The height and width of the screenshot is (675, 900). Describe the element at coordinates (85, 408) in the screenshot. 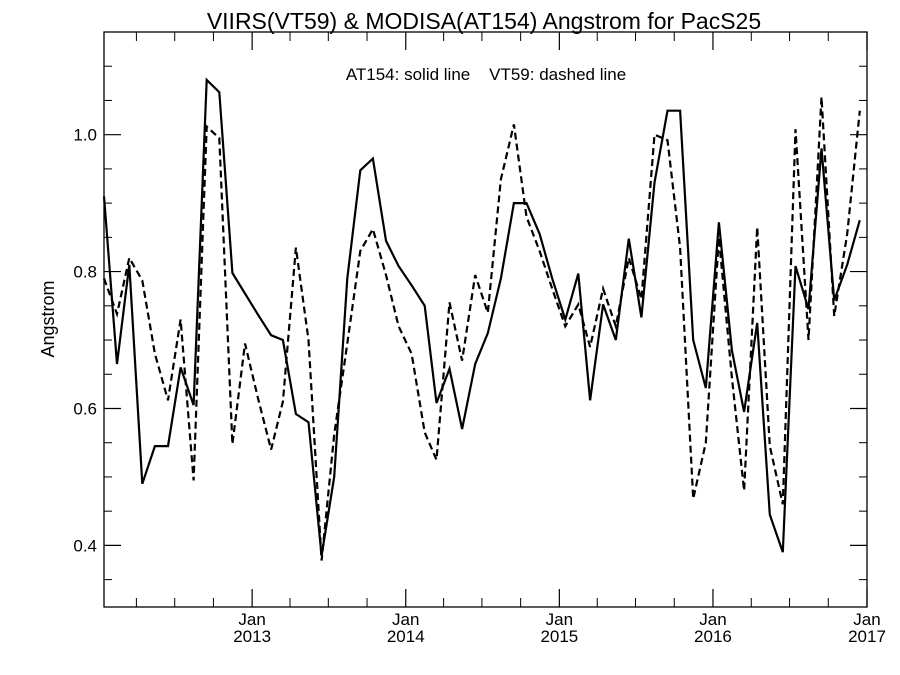

I see `y-tick-label: 0.6` at that location.